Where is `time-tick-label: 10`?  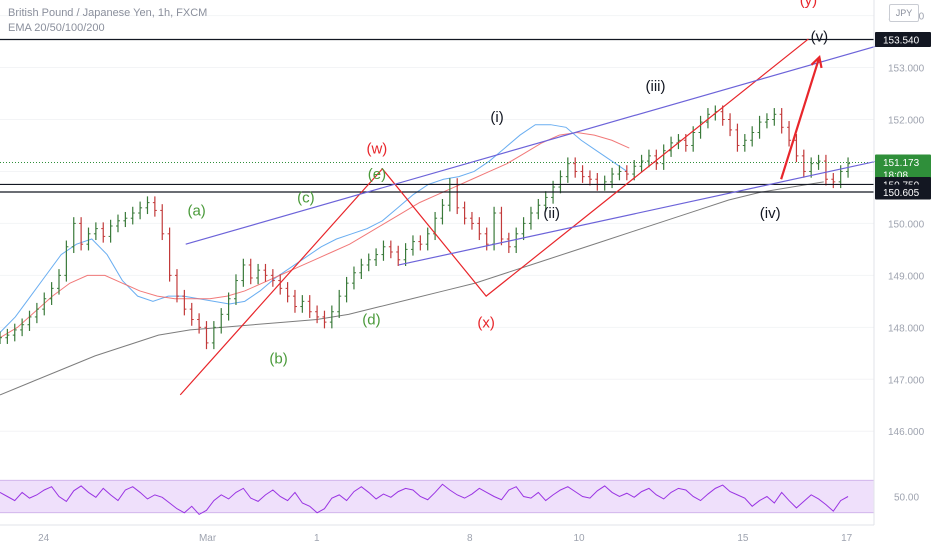 time-tick-label: 10 is located at coordinates (579, 538).